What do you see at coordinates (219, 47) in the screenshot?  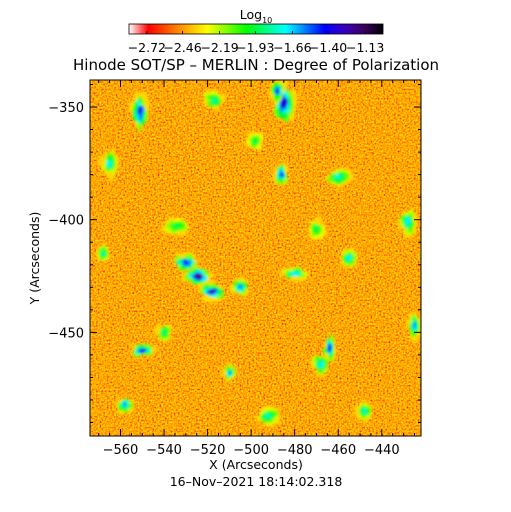 I see `colorbar-tick-label: −2.19` at bounding box center [219, 47].